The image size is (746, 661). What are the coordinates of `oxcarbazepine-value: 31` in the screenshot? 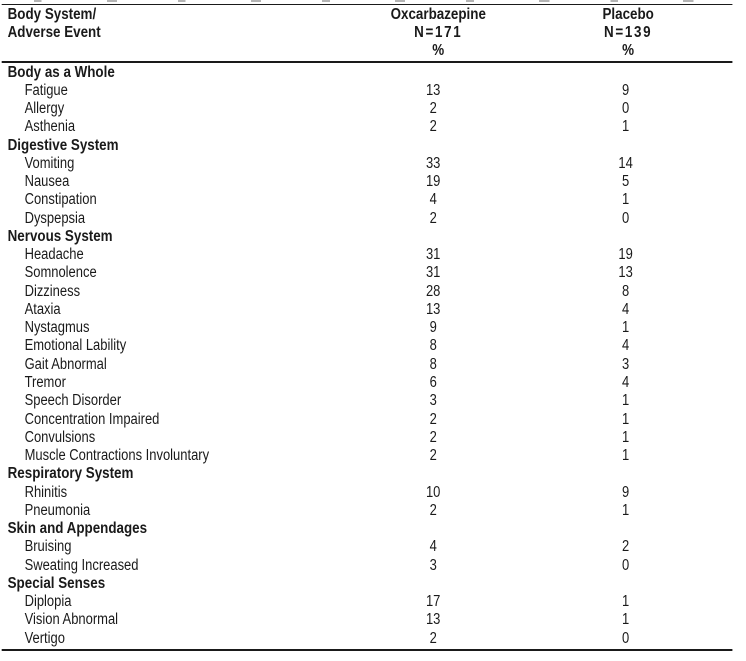 It's located at (433, 255).